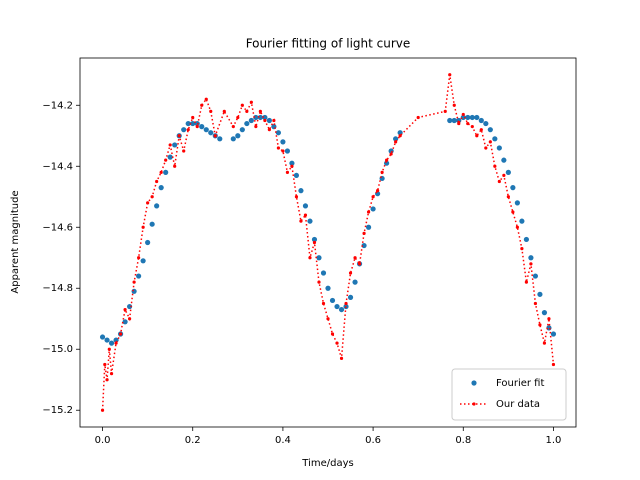 Image resolution: width=640 pixels, height=480 pixels. Describe the element at coordinates (373, 440) in the screenshot. I see `x-tick-label: 0.6` at that location.